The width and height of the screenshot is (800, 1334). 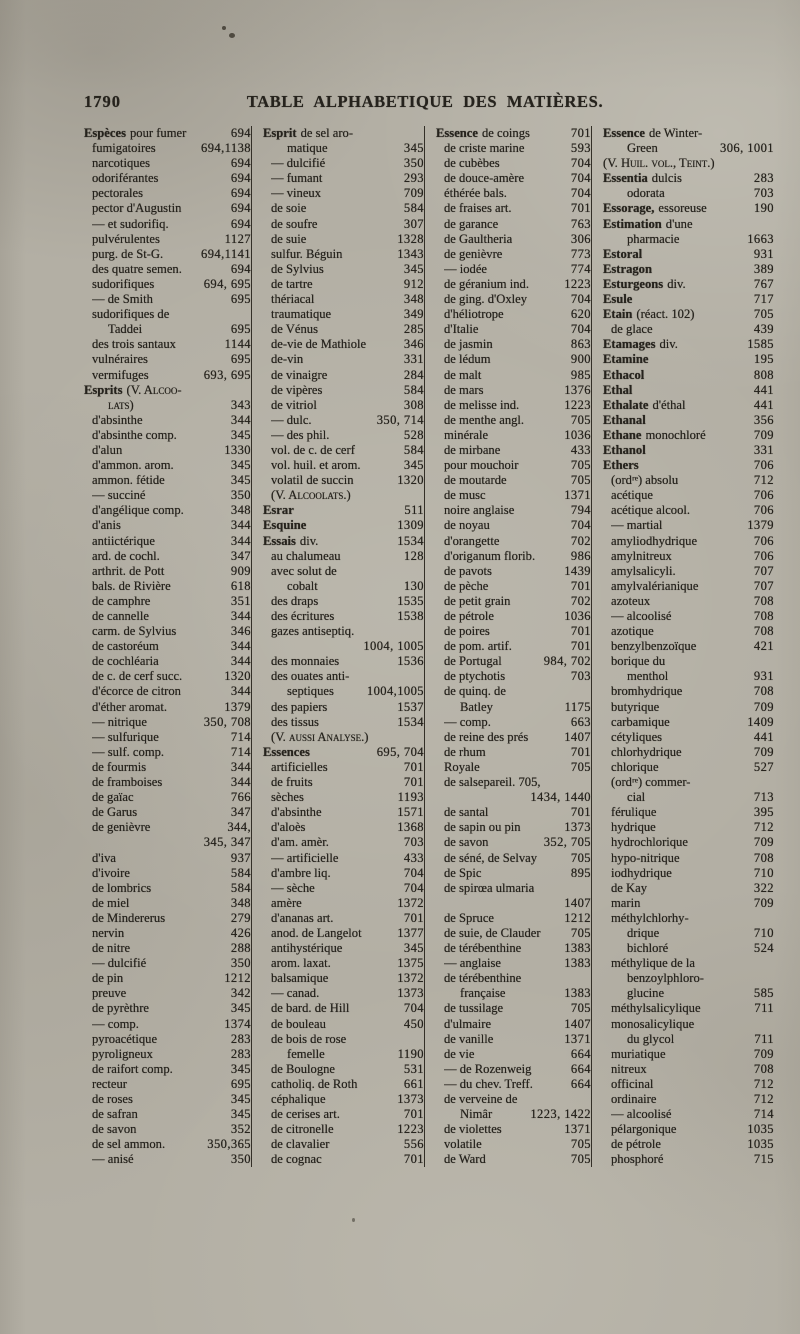 What do you see at coordinates (618, 389) in the screenshot?
I see `entry-headword: Ethal` at bounding box center [618, 389].